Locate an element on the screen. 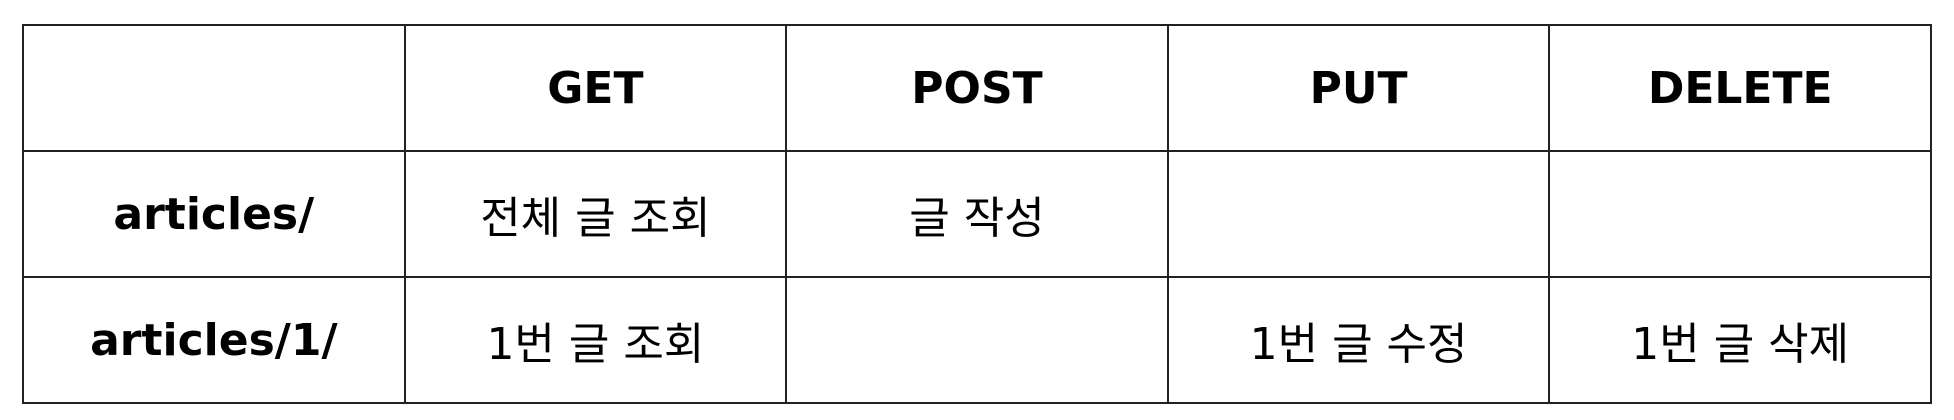  table-cell: 글 작성 is located at coordinates (977, 214).